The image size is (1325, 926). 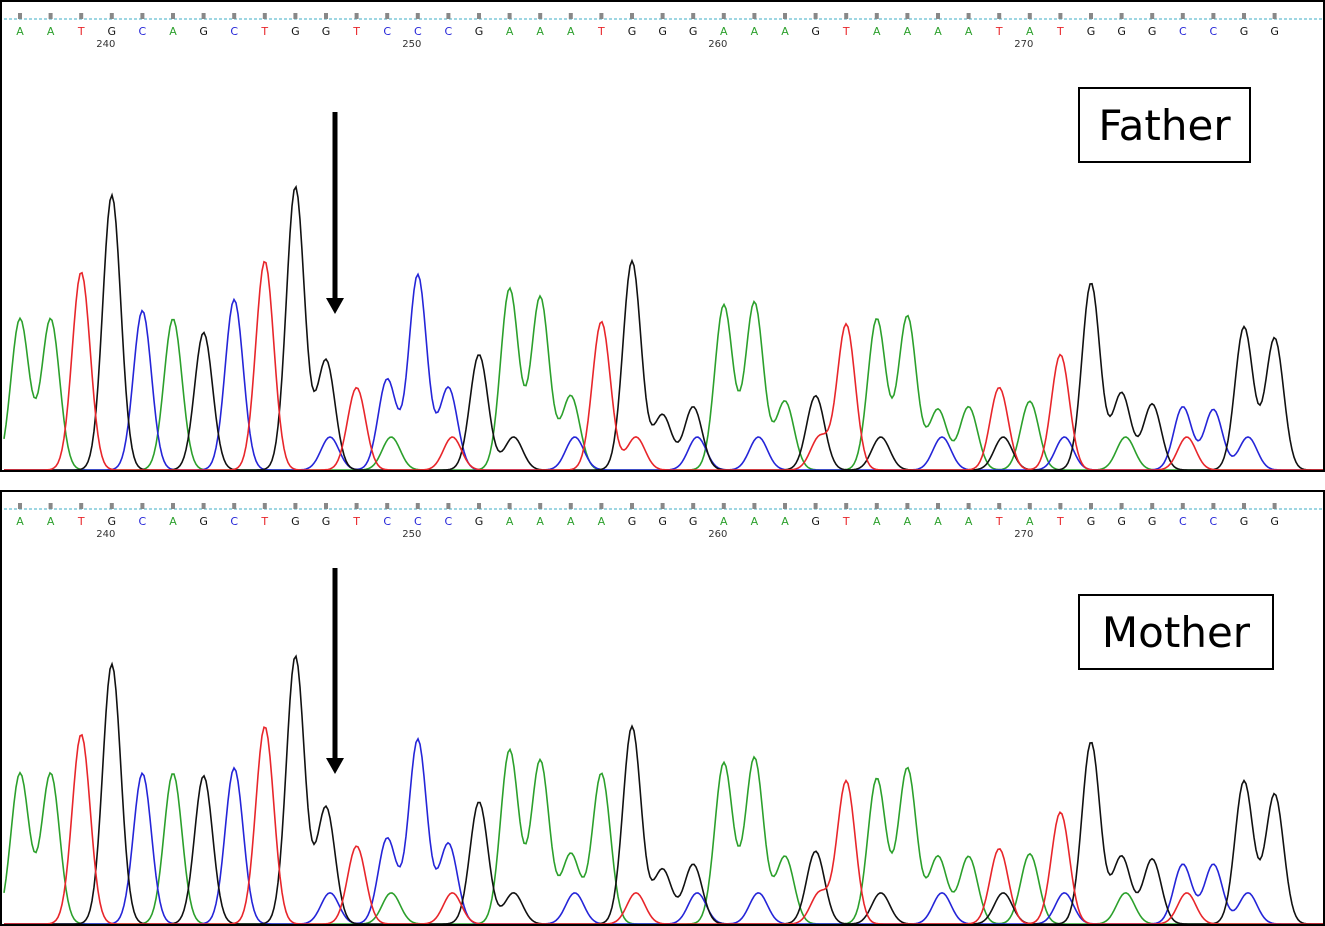 I want to click on father-label: Father, so click(x=1164, y=125).